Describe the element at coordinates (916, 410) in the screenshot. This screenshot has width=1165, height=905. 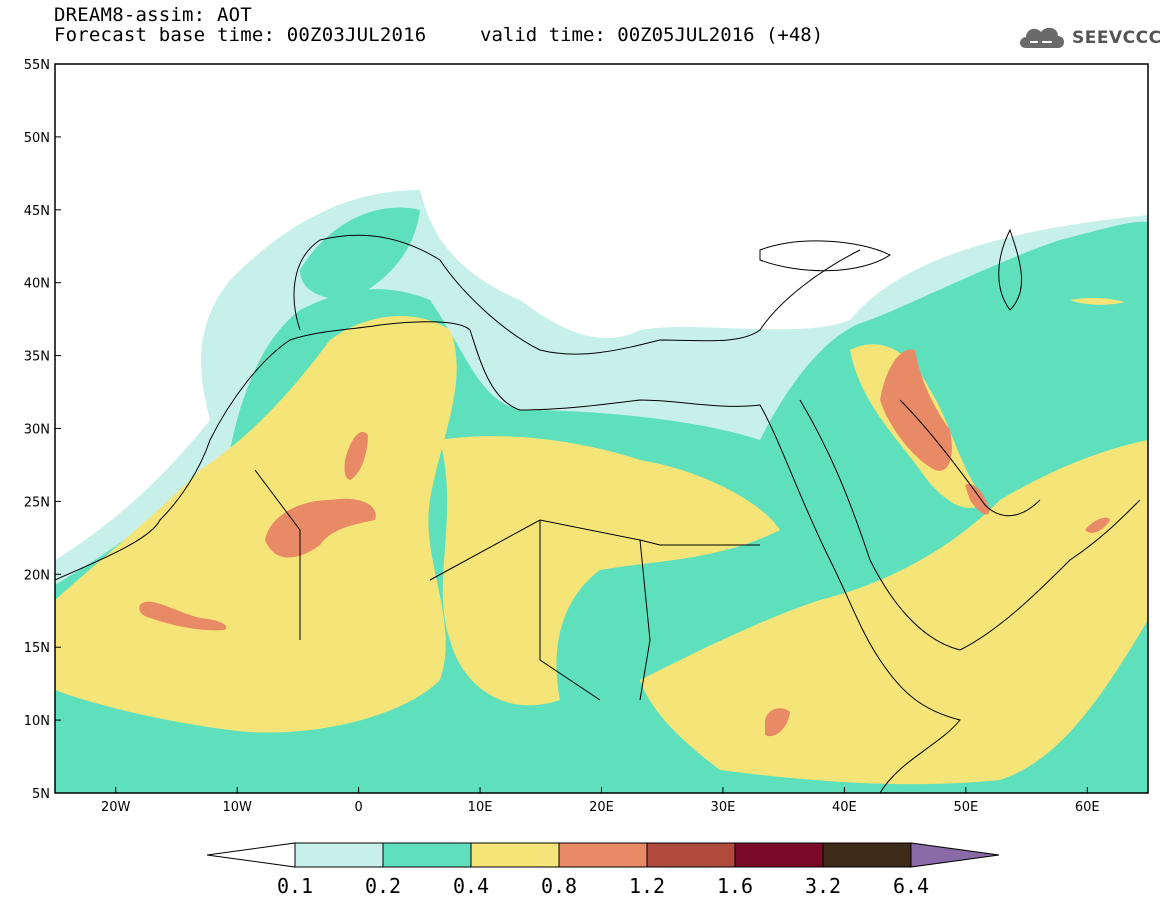
I see `aot-field-0.8-iraq` at that location.